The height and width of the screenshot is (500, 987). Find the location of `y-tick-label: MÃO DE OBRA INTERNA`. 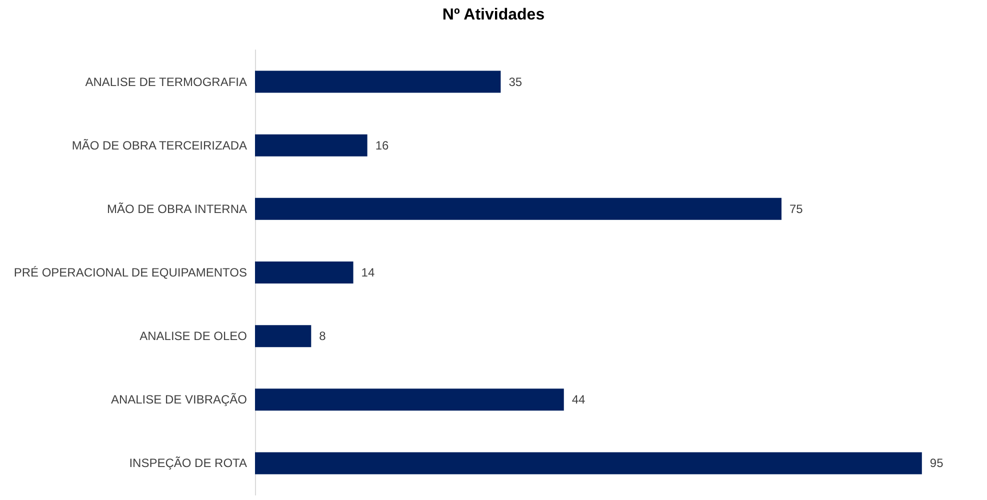

y-tick-label: MÃO DE OBRA INTERNA is located at coordinates (176, 209).